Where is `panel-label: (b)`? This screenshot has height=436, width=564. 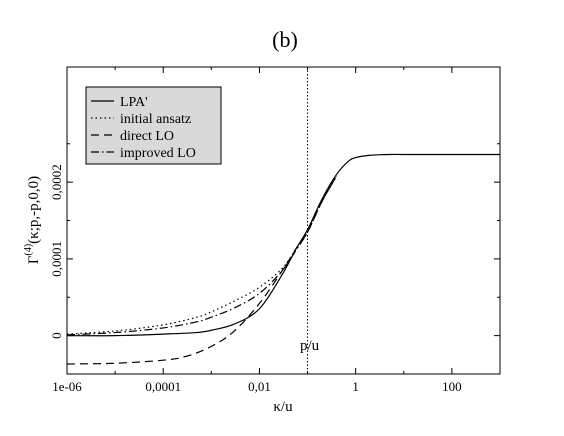 panel-label: (b) is located at coordinates (285, 39).